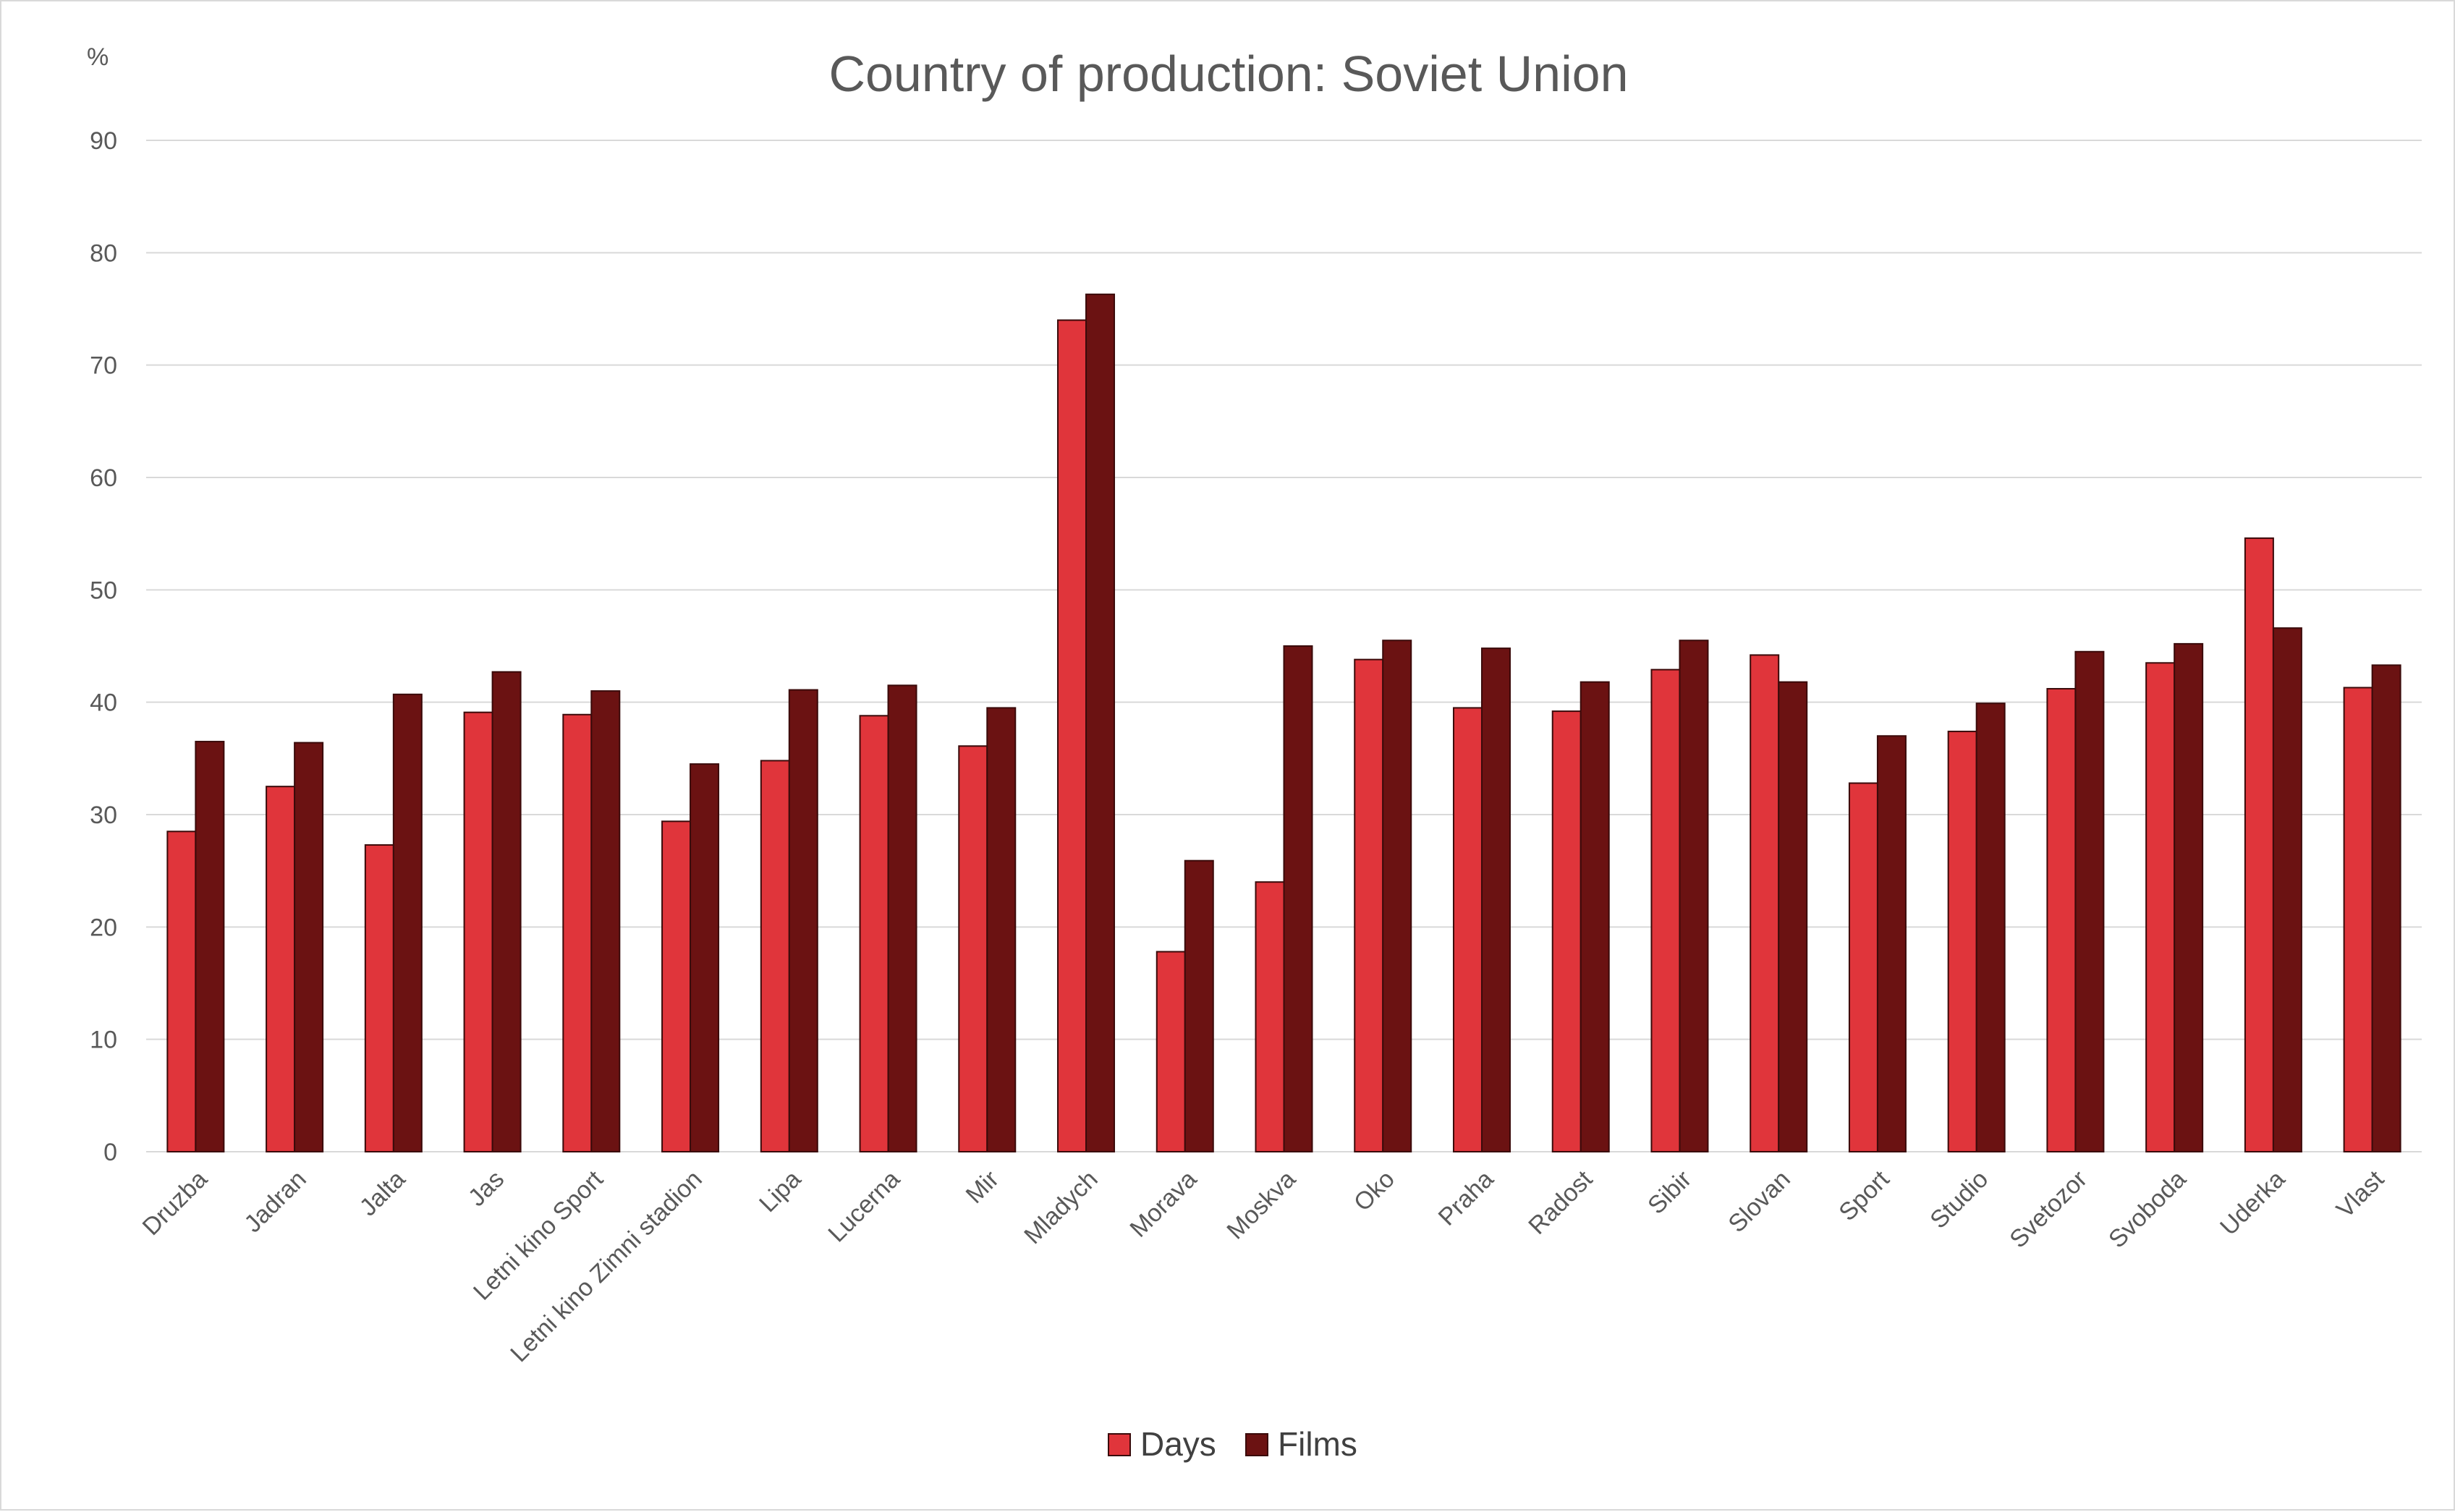 The image size is (2455, 1512). I want to click on x-category-label: Mir, so click(982, 1187).